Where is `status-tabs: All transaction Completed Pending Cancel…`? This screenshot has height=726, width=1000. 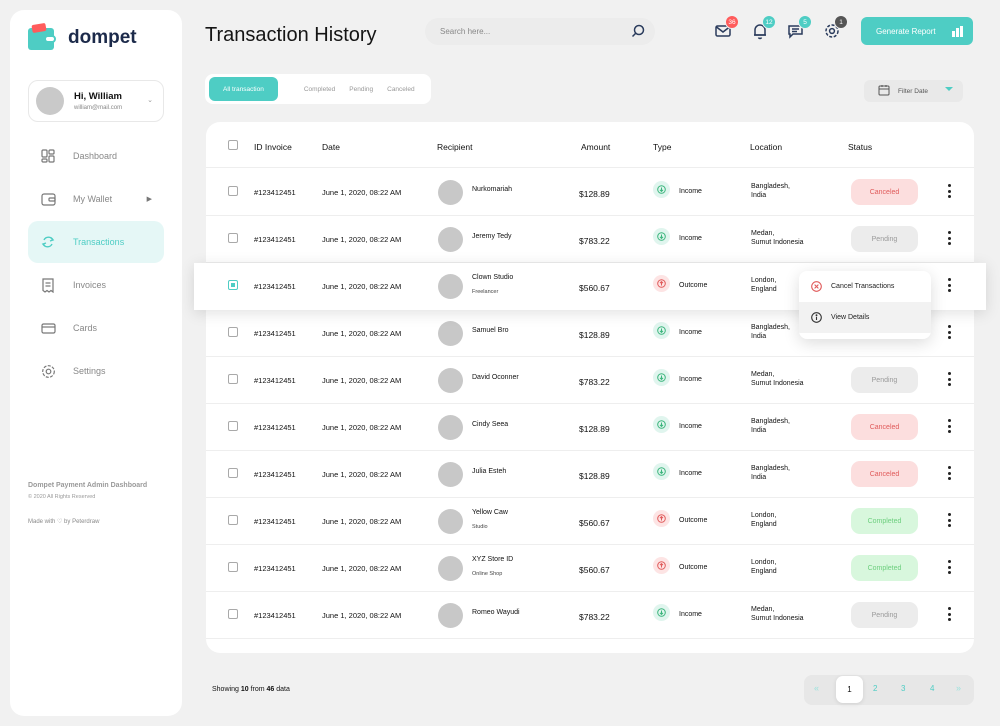
status-tabs: All transaction Completed Pending Cancel… is located at coordinates (318, 89).